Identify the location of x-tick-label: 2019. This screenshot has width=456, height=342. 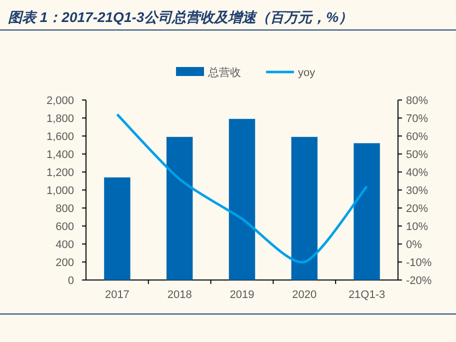
(242, 295).